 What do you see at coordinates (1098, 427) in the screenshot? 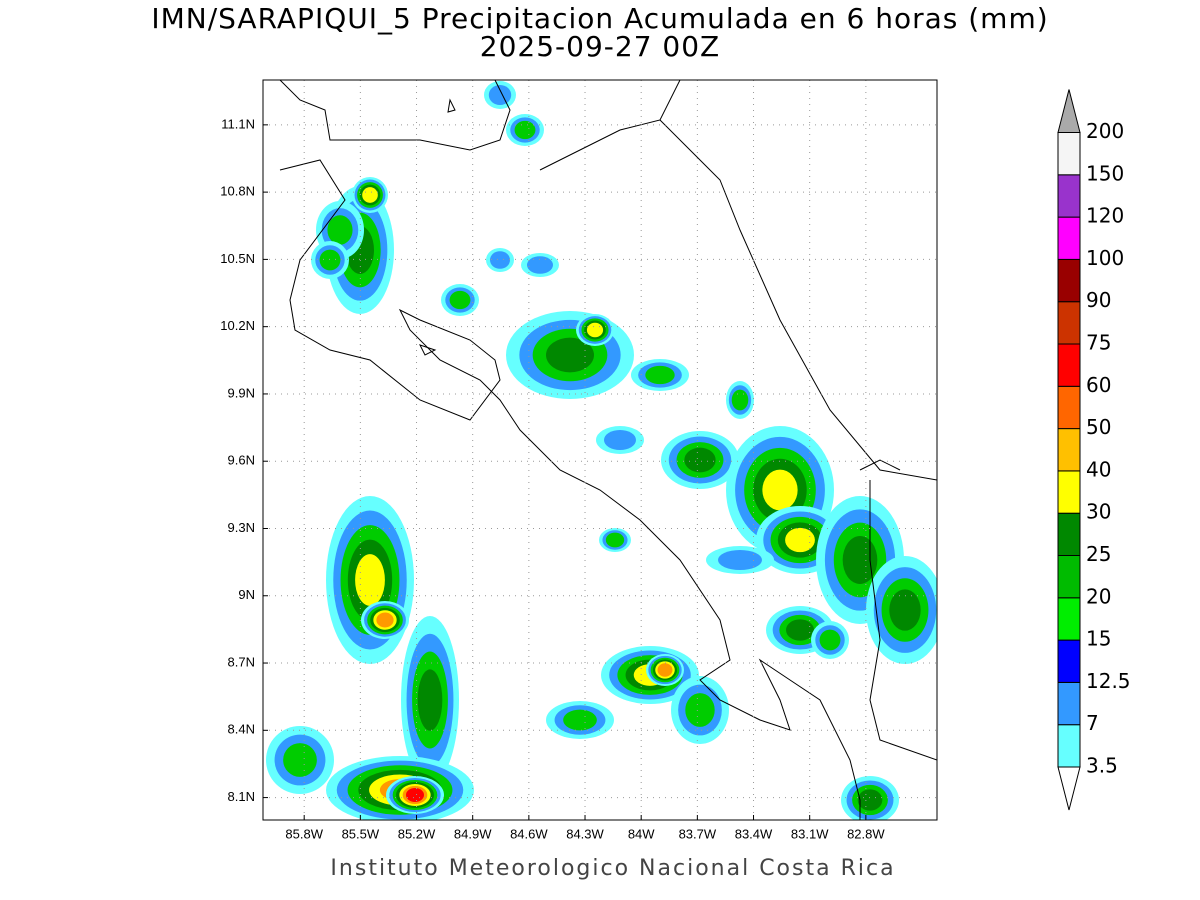
I see `colorbar-label: 50` at bounding box center [1098, 427].